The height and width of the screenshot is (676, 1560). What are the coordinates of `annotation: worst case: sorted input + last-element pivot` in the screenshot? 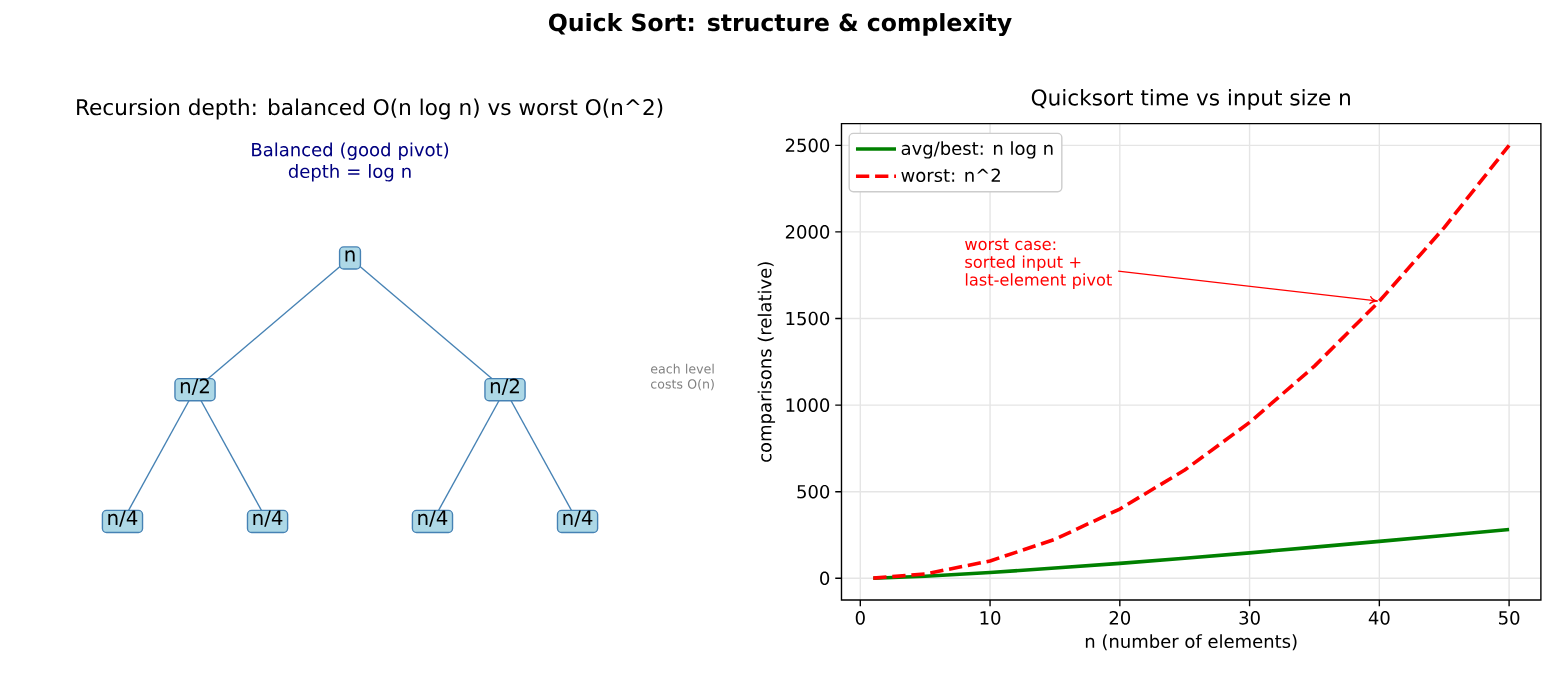 It's located at (1038, 263).